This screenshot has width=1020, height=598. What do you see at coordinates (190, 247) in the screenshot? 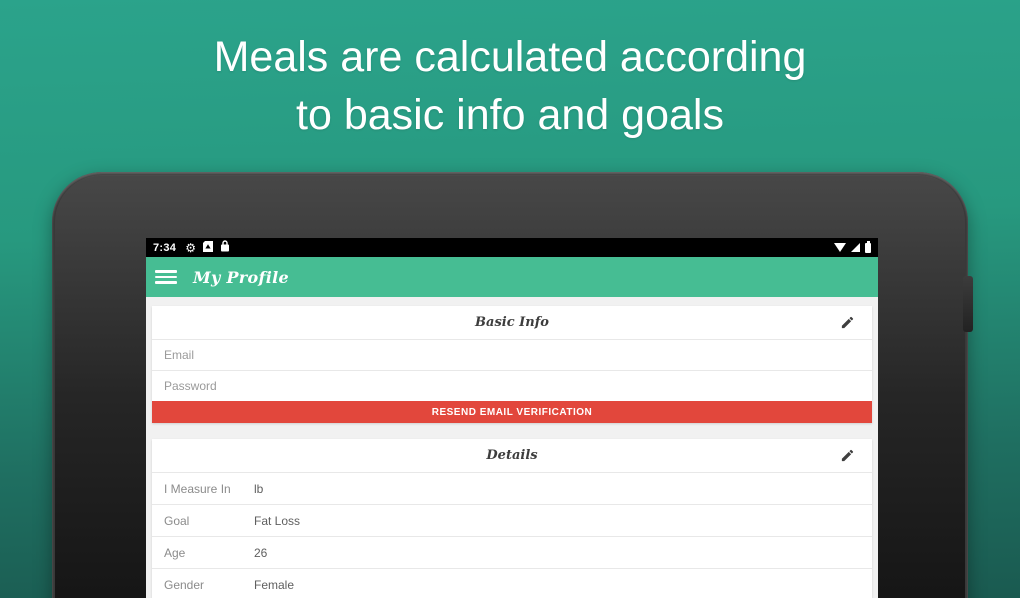
I see `gear-icon: ⚙` at bounding box center [190, 247].